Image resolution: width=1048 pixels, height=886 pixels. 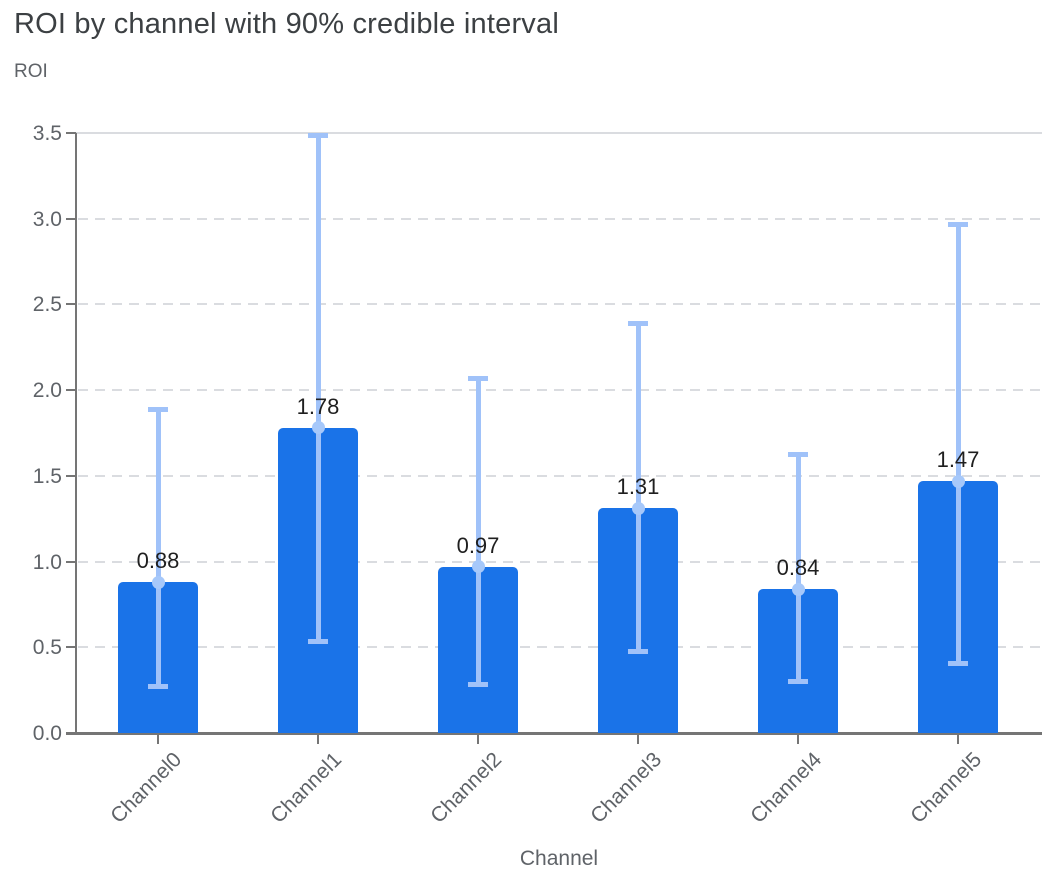 What do you see at coordinates (146, 788) in the screenshot?
I see `x-tick-label: Channel0` at bounding box center [146, 788].